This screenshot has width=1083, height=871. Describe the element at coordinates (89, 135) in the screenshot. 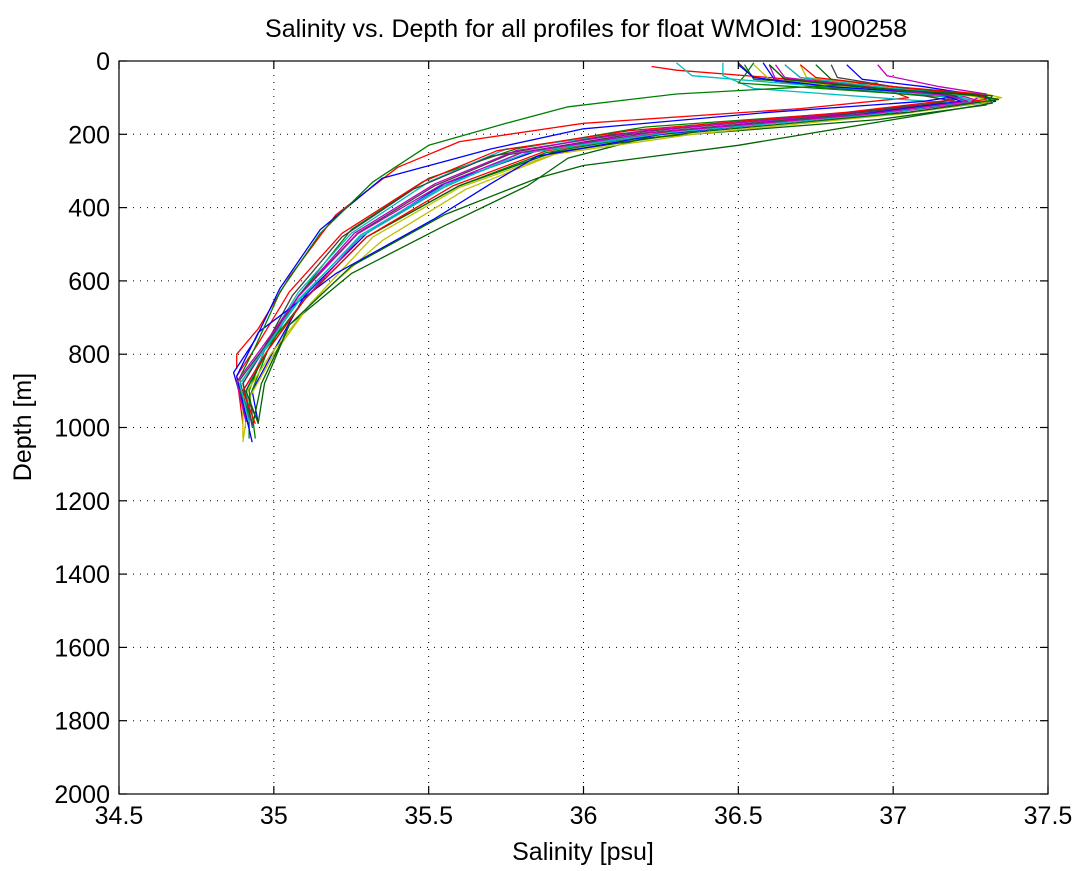

I see `y-tick-label: 200` at that location.